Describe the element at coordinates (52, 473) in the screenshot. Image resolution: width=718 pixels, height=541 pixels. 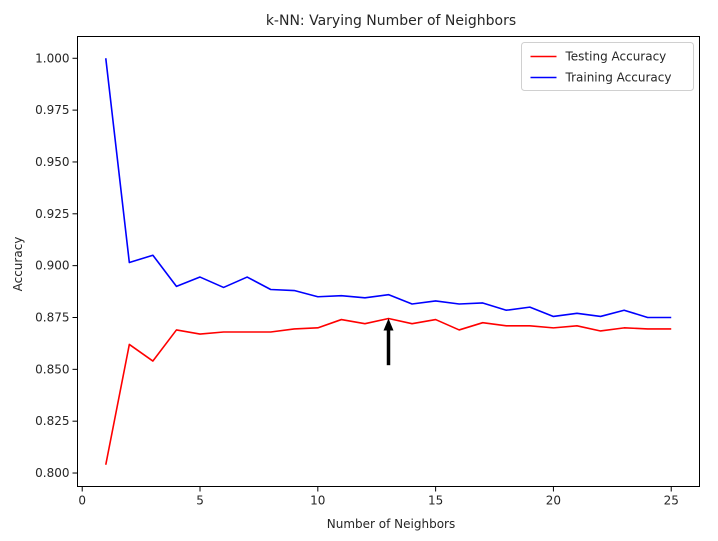
I see `y-tick-label: 0.800` at that location.